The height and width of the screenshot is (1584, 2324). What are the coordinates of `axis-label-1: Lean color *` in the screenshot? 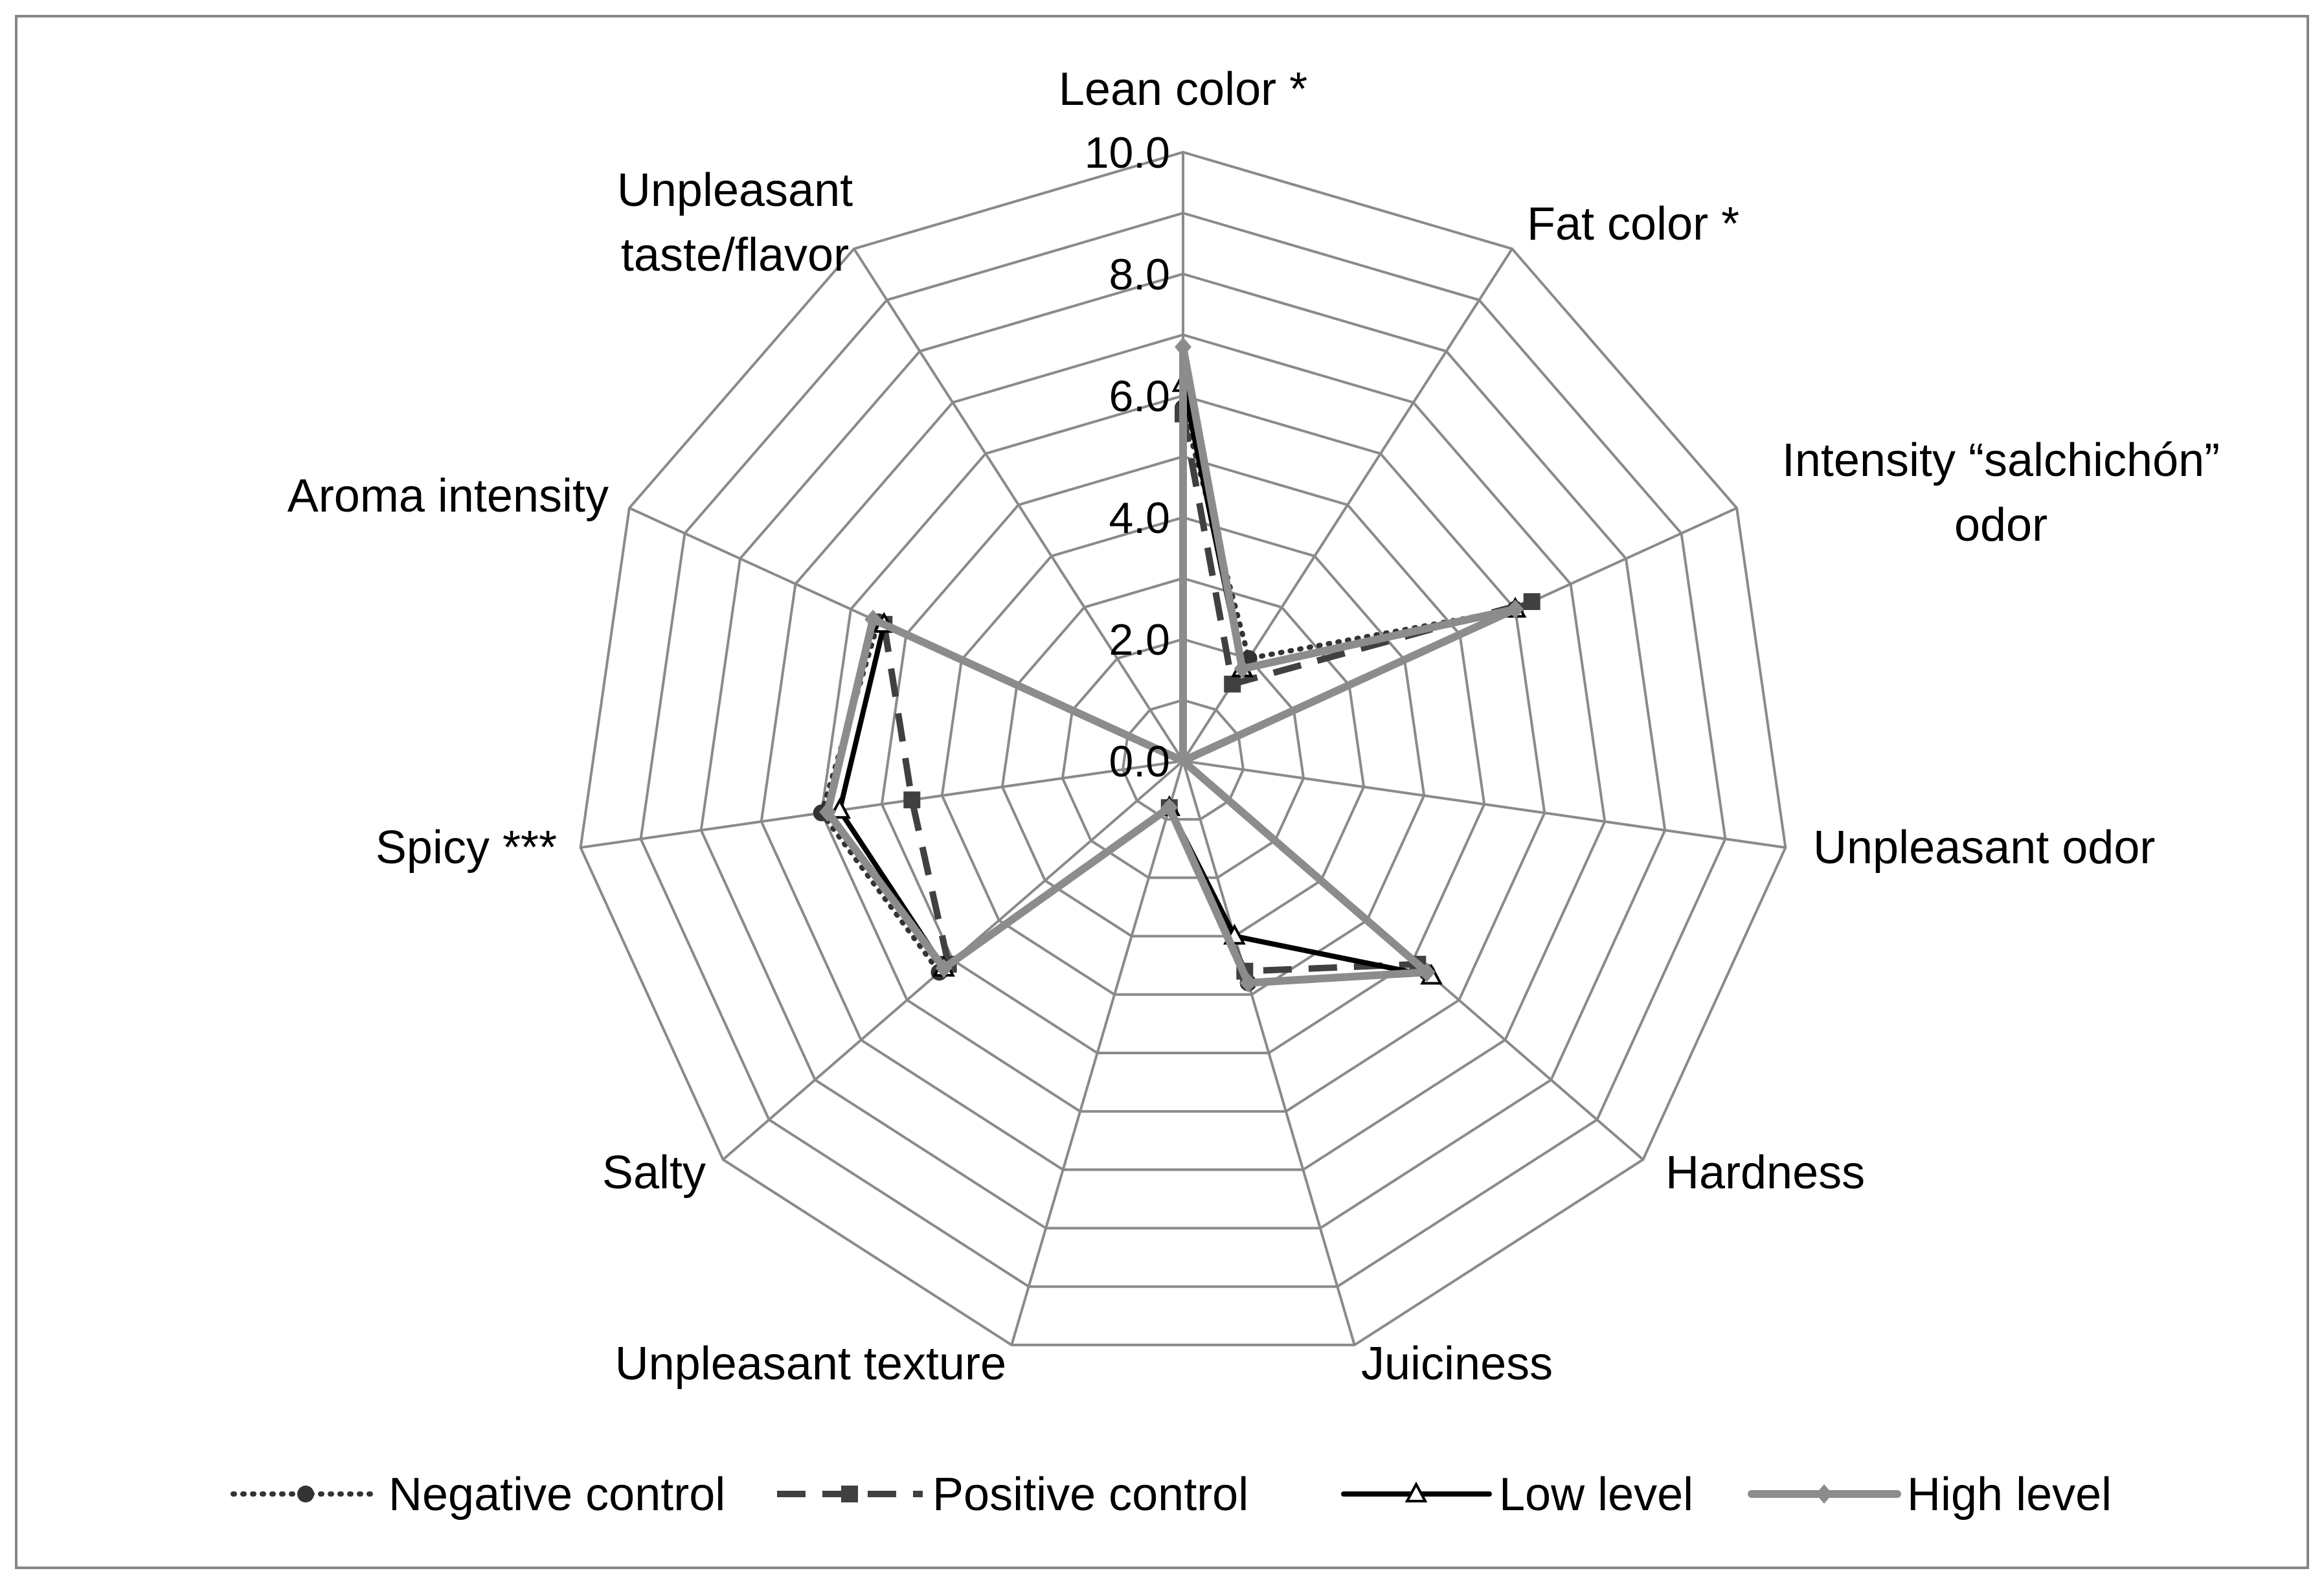 It's located at (1183, 89).